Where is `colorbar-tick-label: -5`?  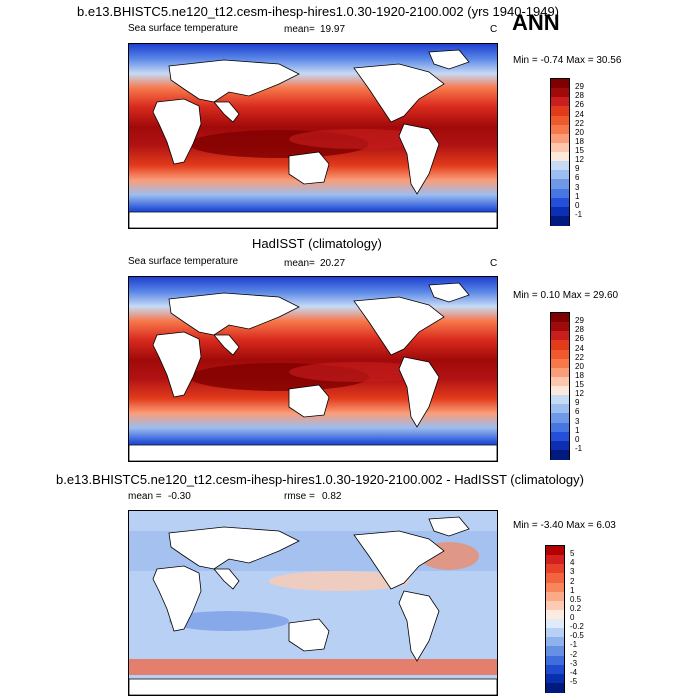
colorbar-tick-label: -5 is located at coordinates (574, 681).